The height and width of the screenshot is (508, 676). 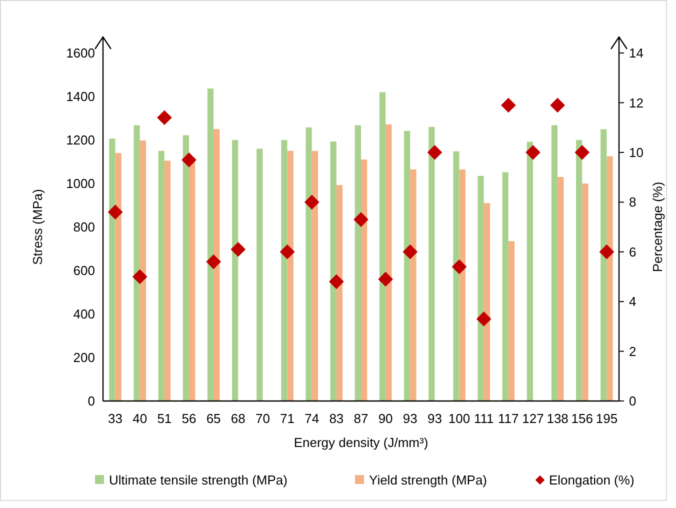 I want to click on x-tick-label: 65, so click(x=213, y=418).